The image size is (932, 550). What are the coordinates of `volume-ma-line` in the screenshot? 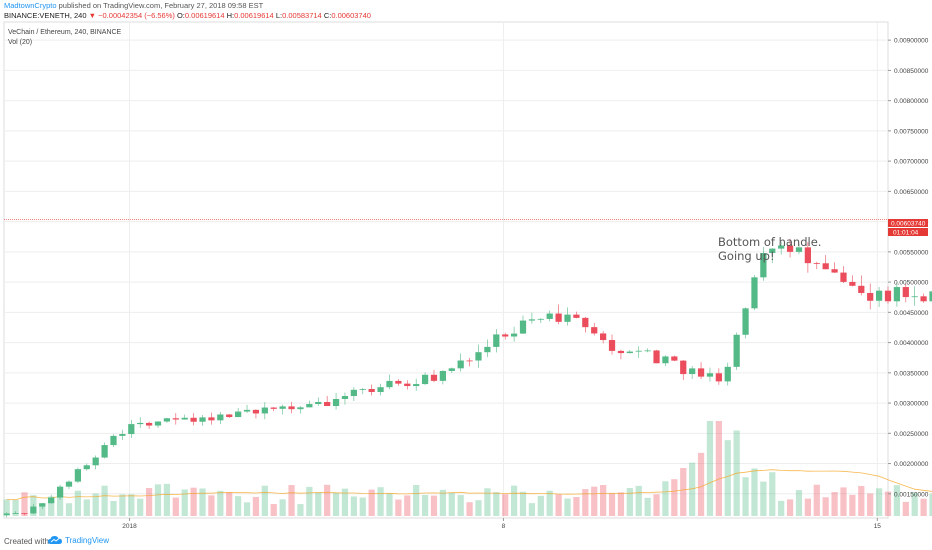 It's located at (469, 485).